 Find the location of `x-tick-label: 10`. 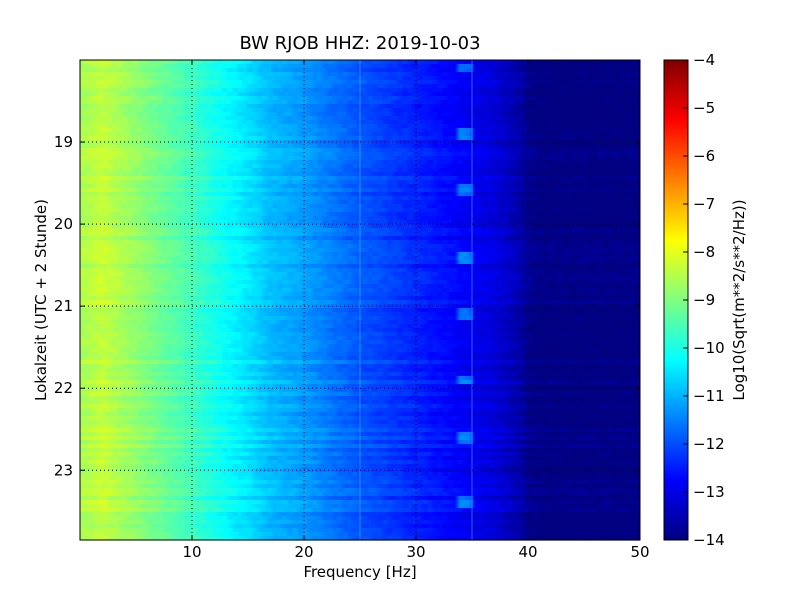

x-tick-label: 10 is located at coordinates (191, 552).